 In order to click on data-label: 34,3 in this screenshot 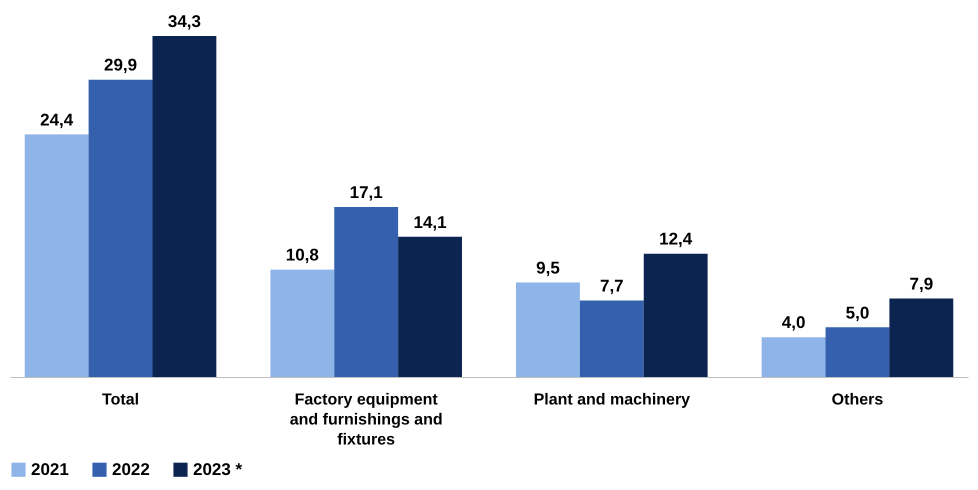, I will do `click(184, 21)`.